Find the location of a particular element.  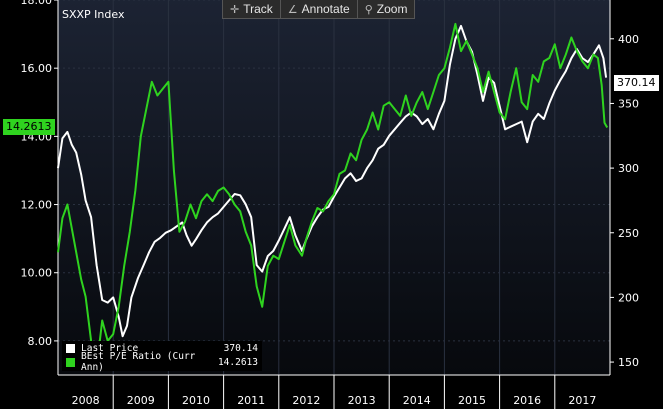

track-button: ✛ Track is located at coordinates (252, 9).